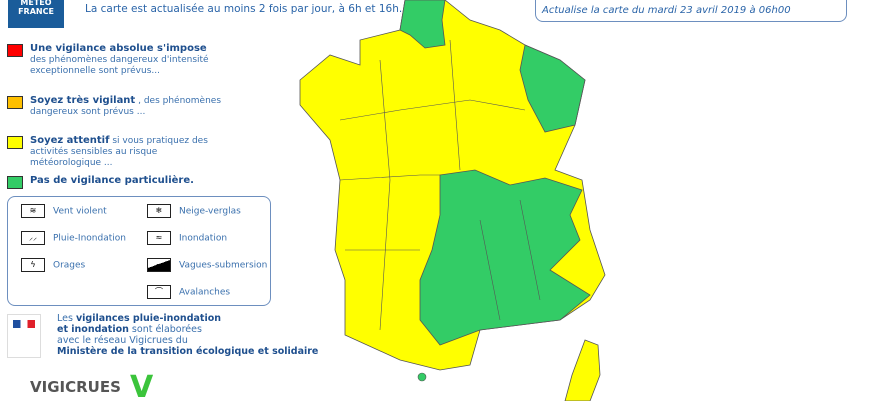 This screenshot has width=875, height=405. I want to click on phenomenon-waves: ~ Vagues-submersion, so click(207, 265).